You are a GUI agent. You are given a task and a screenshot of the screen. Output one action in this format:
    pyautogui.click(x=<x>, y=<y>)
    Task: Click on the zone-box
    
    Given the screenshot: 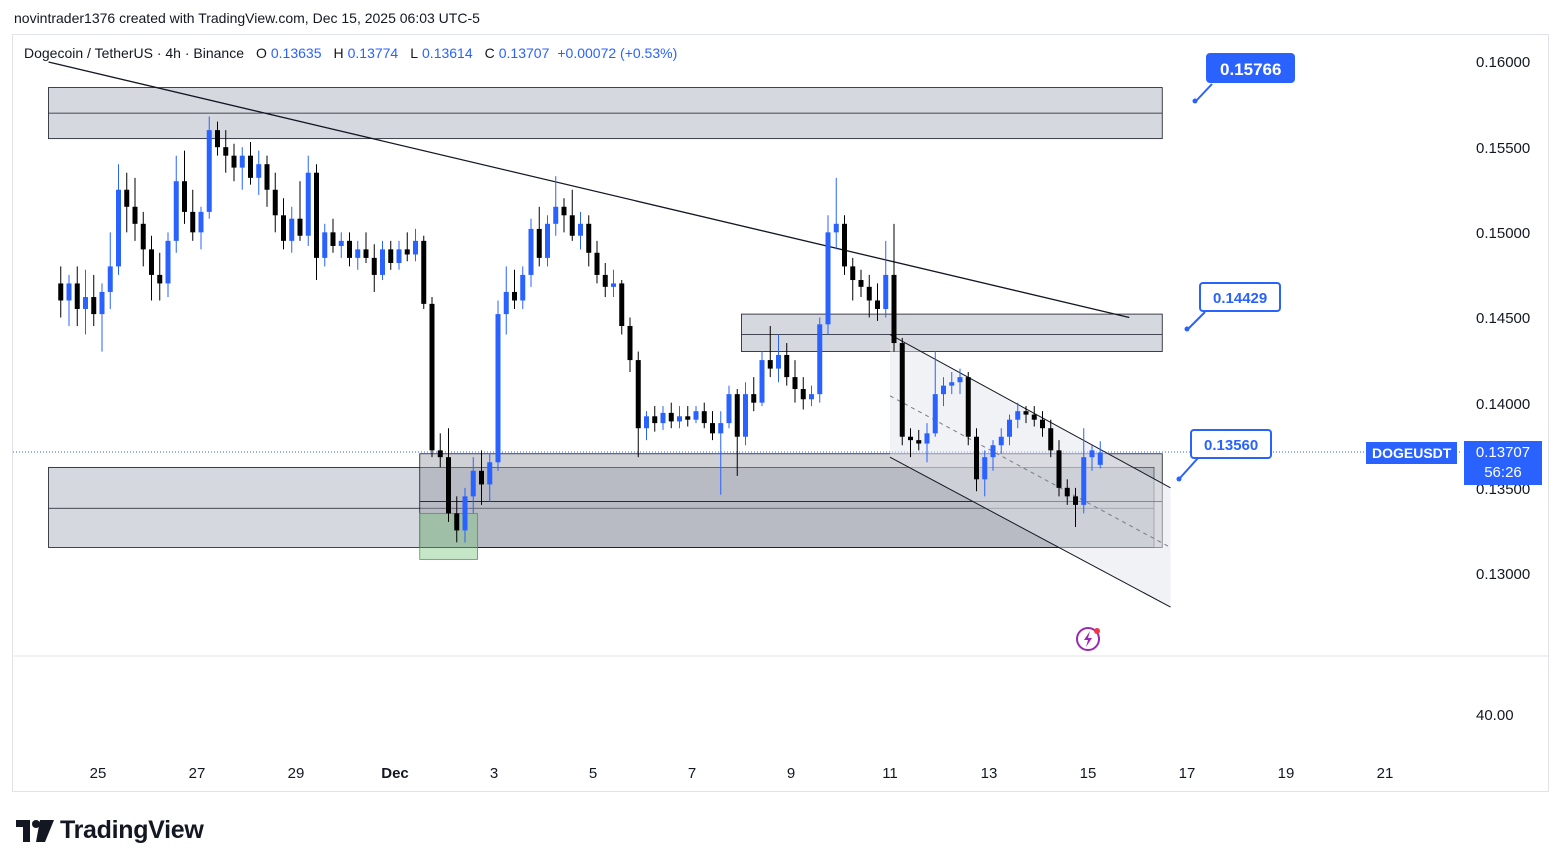 What is the action you would take?
    pyautogui.click(x=952, y=332)
    